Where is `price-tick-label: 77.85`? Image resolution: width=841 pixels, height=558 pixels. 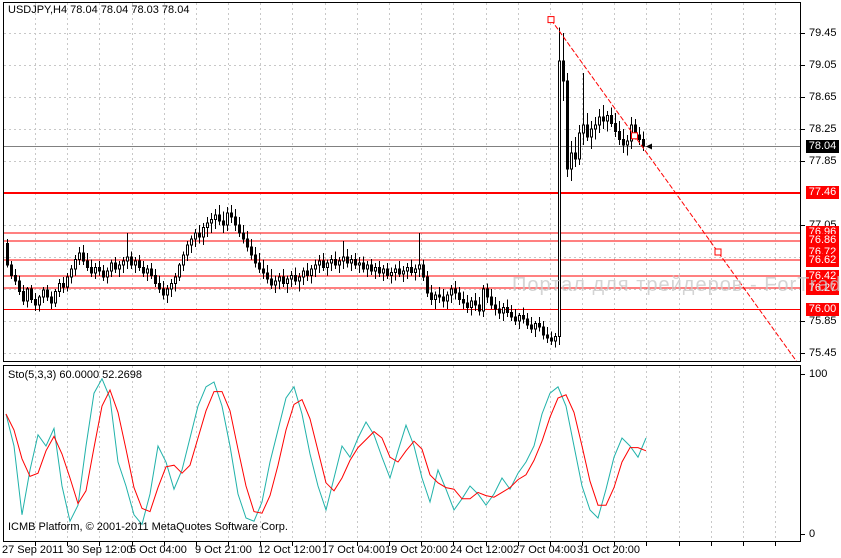 price-tick-label: 77.85 is located at coordinates (823, 161).